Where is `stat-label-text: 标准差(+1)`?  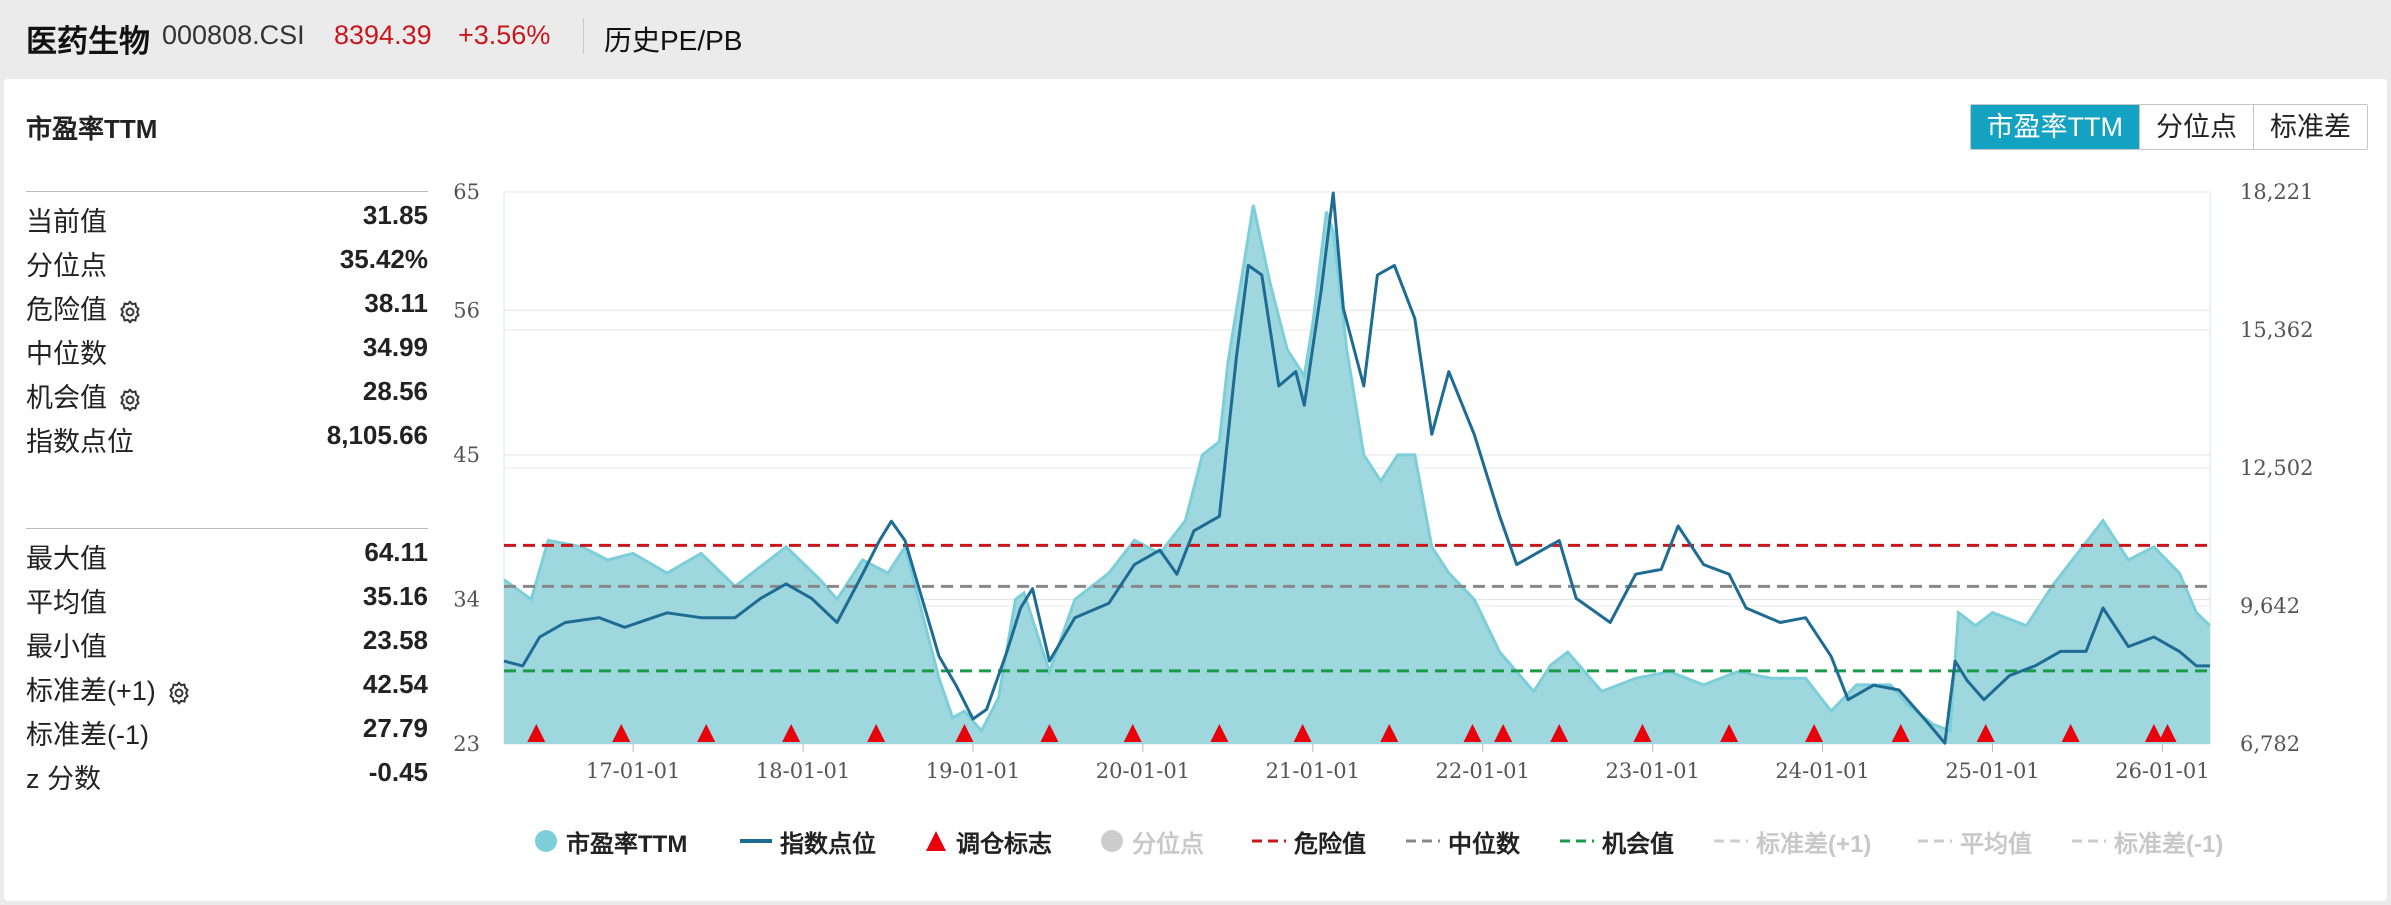 stat-label-text: 标准差(+1) is located at coordinates (91, 691).